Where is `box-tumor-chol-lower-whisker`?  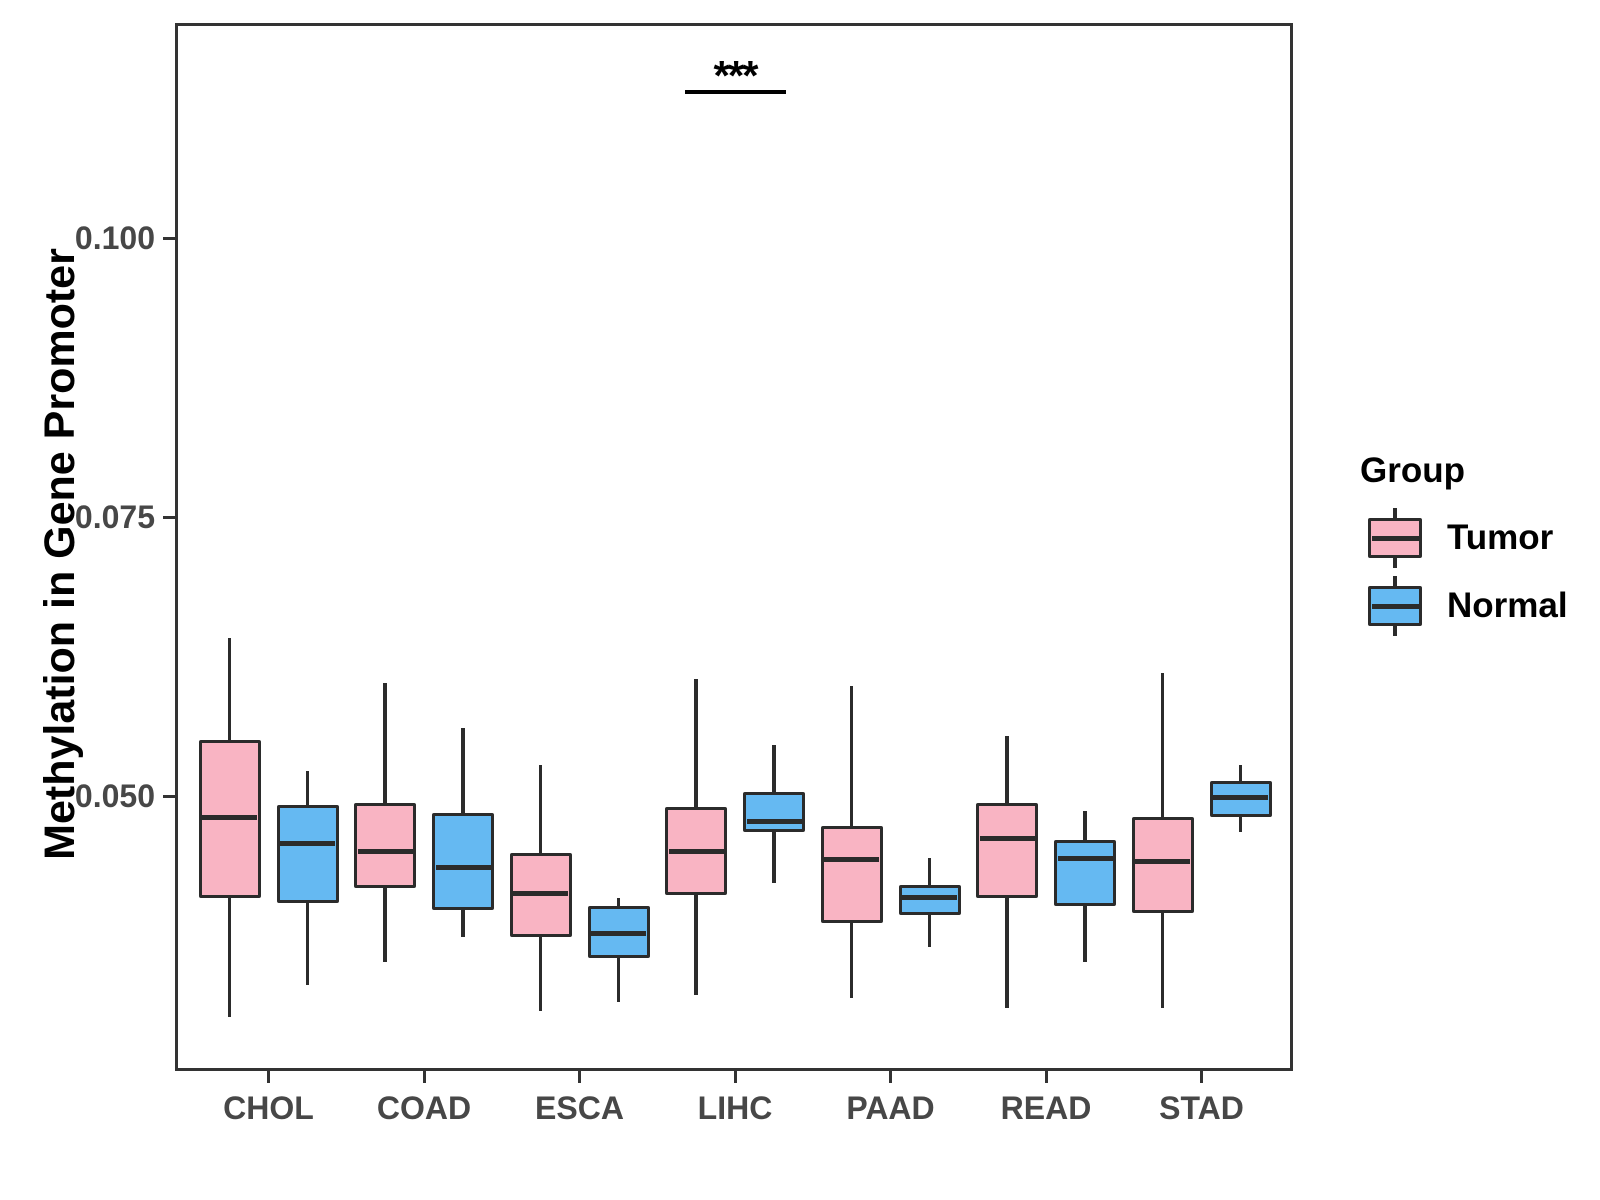 box-tumor-chol-lower-whisker is located at coordinates (229, 957).